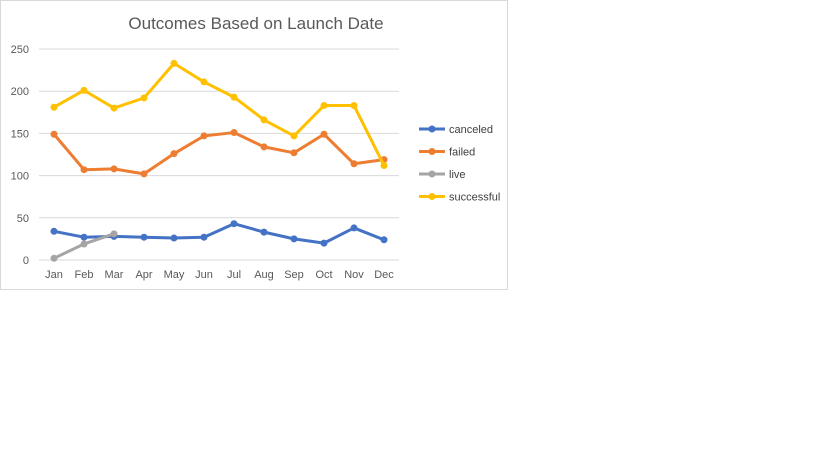  What do you see at coordinates (384, 275) in the screenshot?
I see `x-tick-label: Dec` at bounding box center [384, 275].